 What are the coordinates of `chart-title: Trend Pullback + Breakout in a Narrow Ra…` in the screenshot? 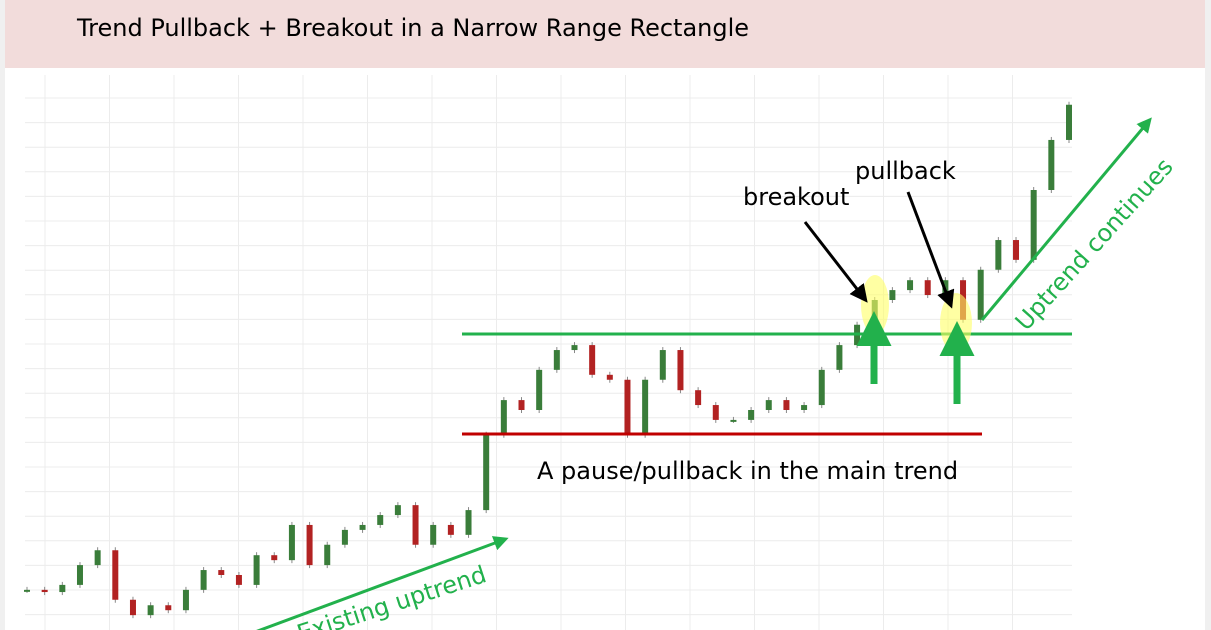 It's located at (412, 28).